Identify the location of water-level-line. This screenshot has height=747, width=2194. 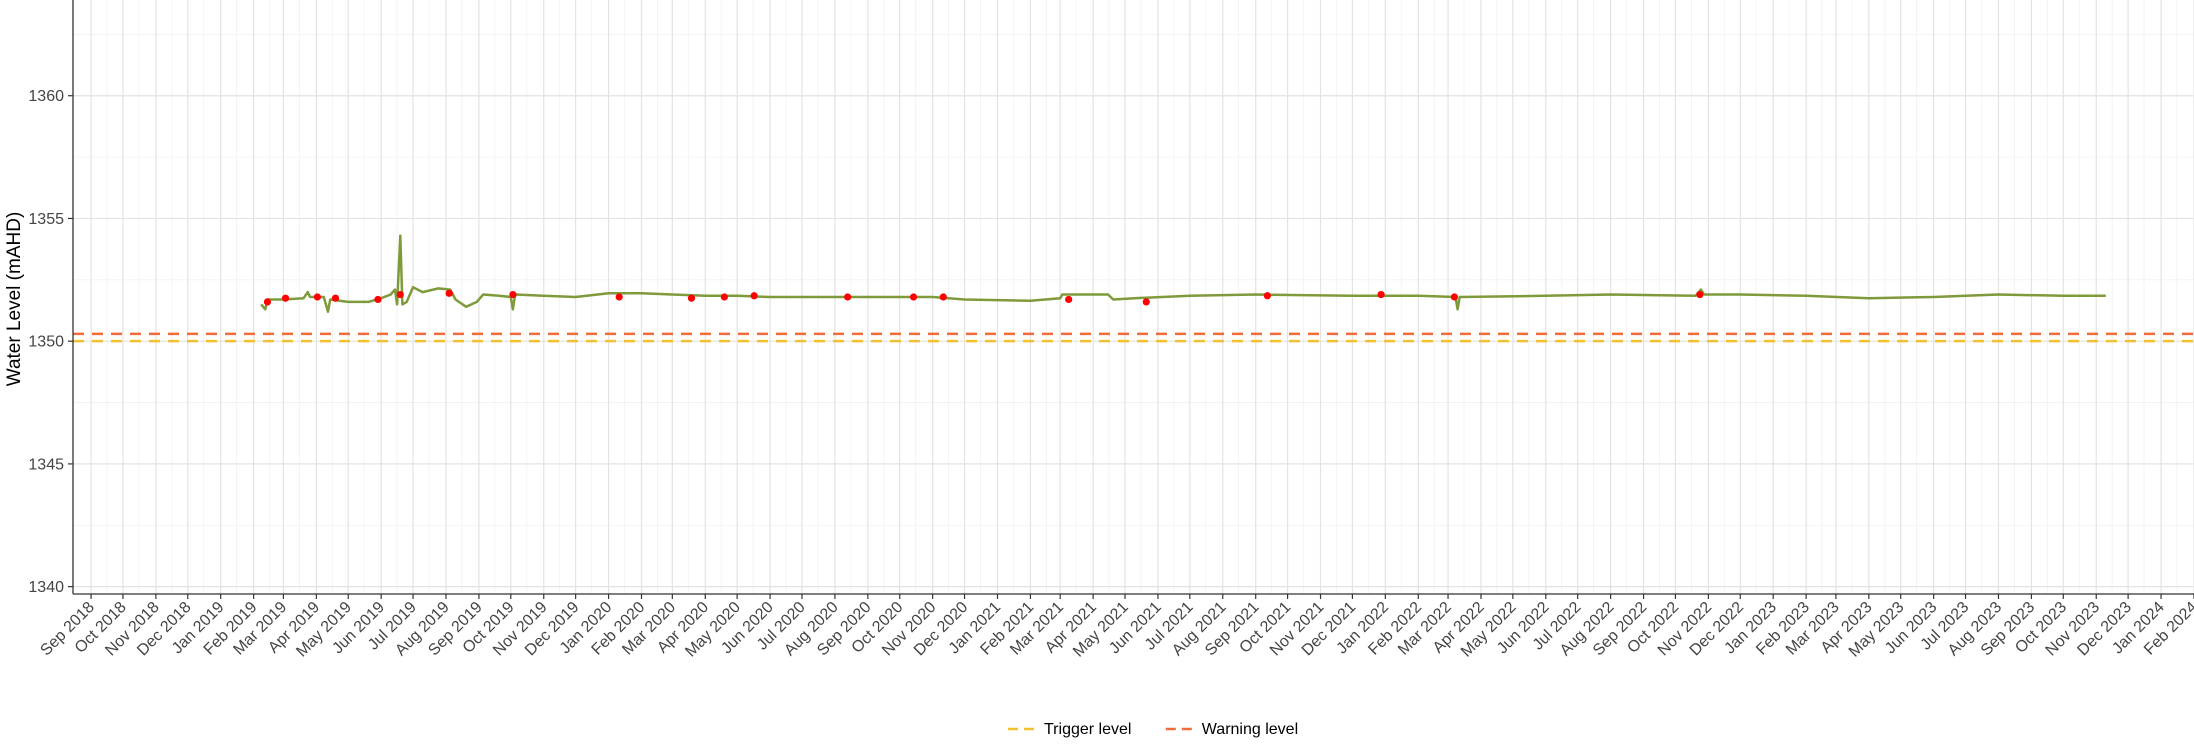
(1183, 274).